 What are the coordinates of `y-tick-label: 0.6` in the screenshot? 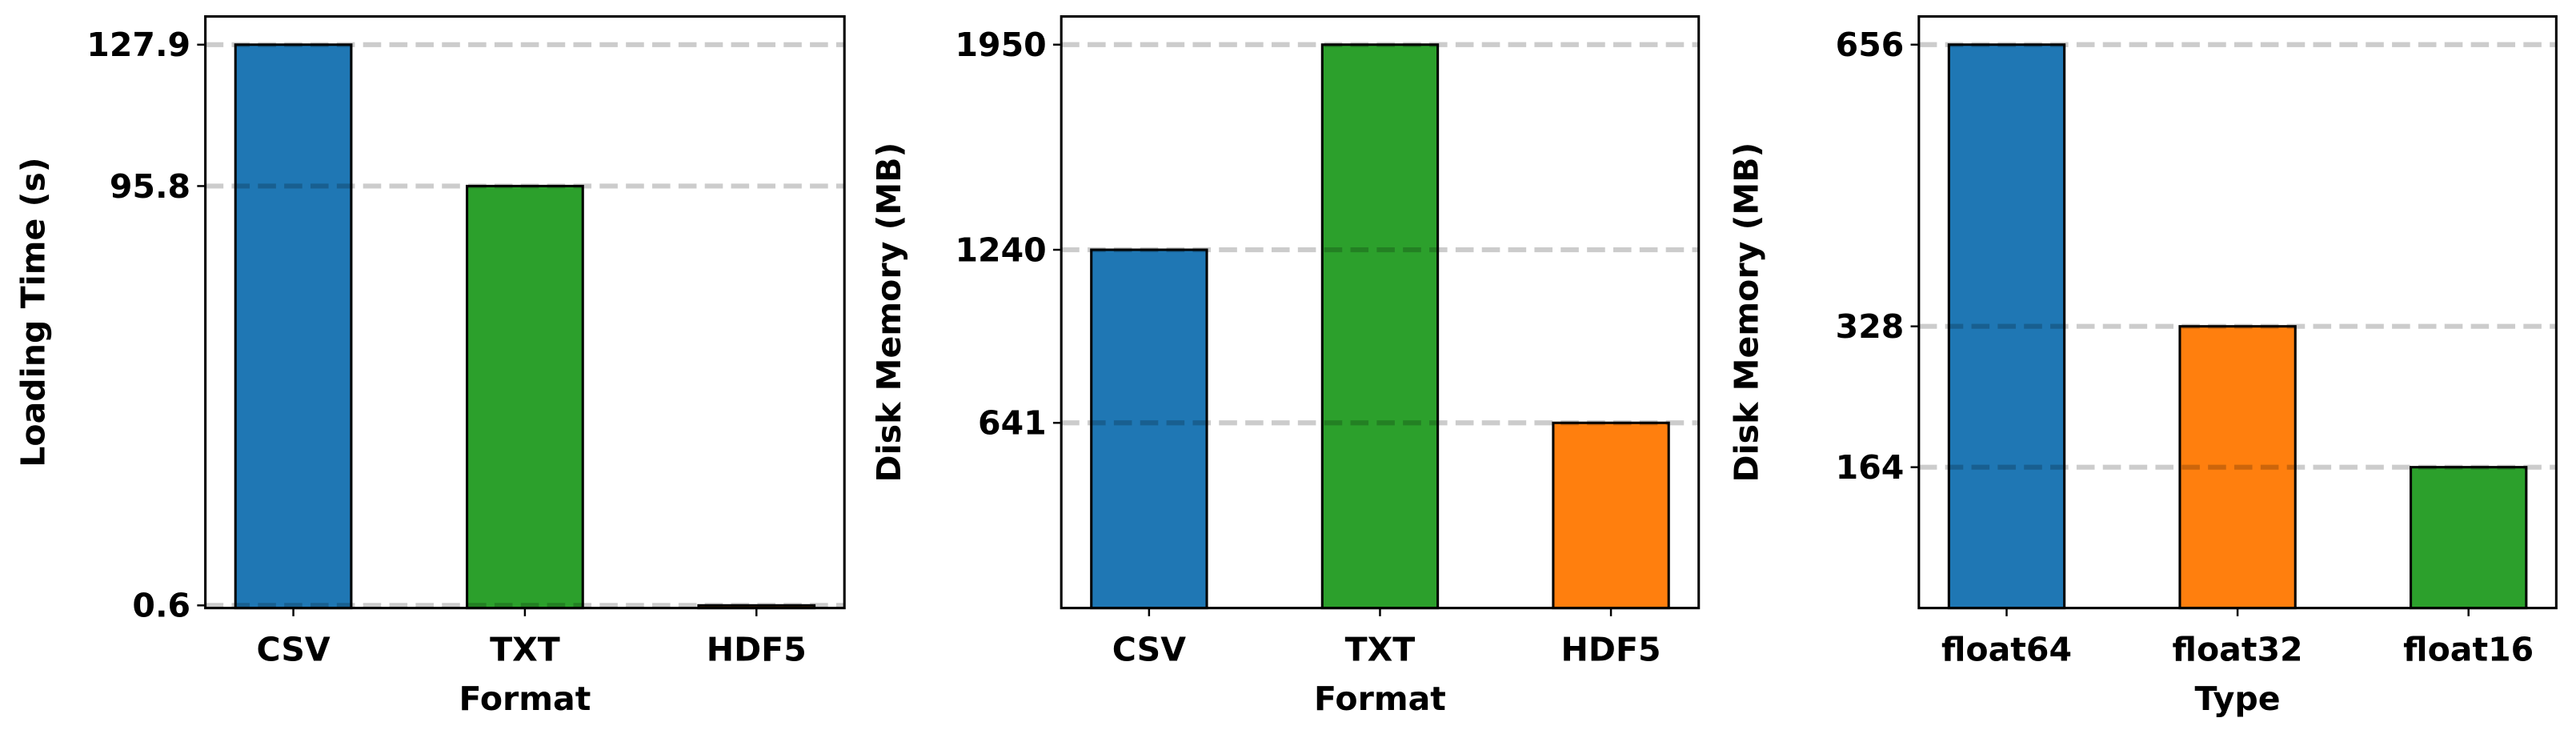 It's located at (161, 606).